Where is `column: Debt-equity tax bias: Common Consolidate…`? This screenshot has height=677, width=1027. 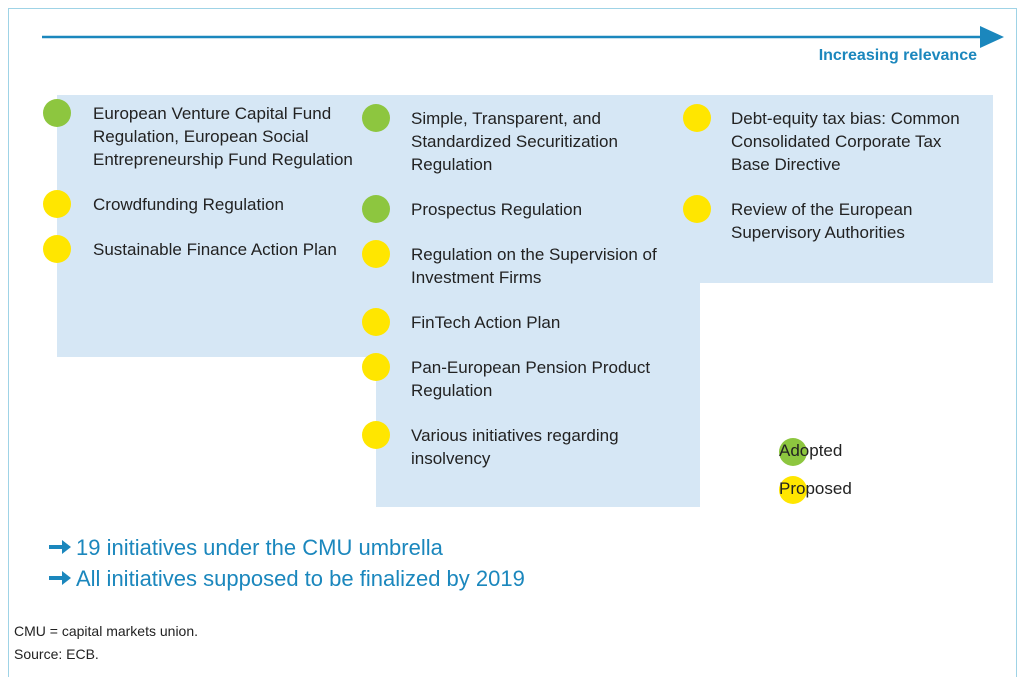
column: Debt-equity tax bias: Common Consolidate… is located at coordinates (827, 185).